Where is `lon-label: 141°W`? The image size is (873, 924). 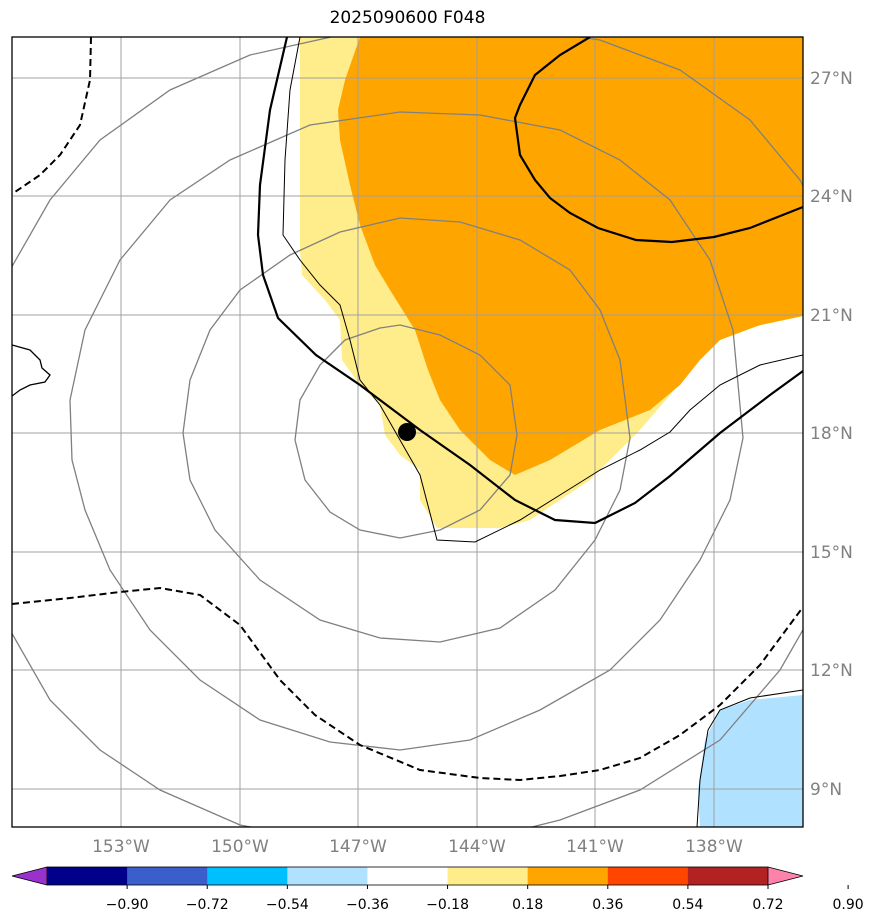
lon-label: 141°W is located at coordinates (595, 847).